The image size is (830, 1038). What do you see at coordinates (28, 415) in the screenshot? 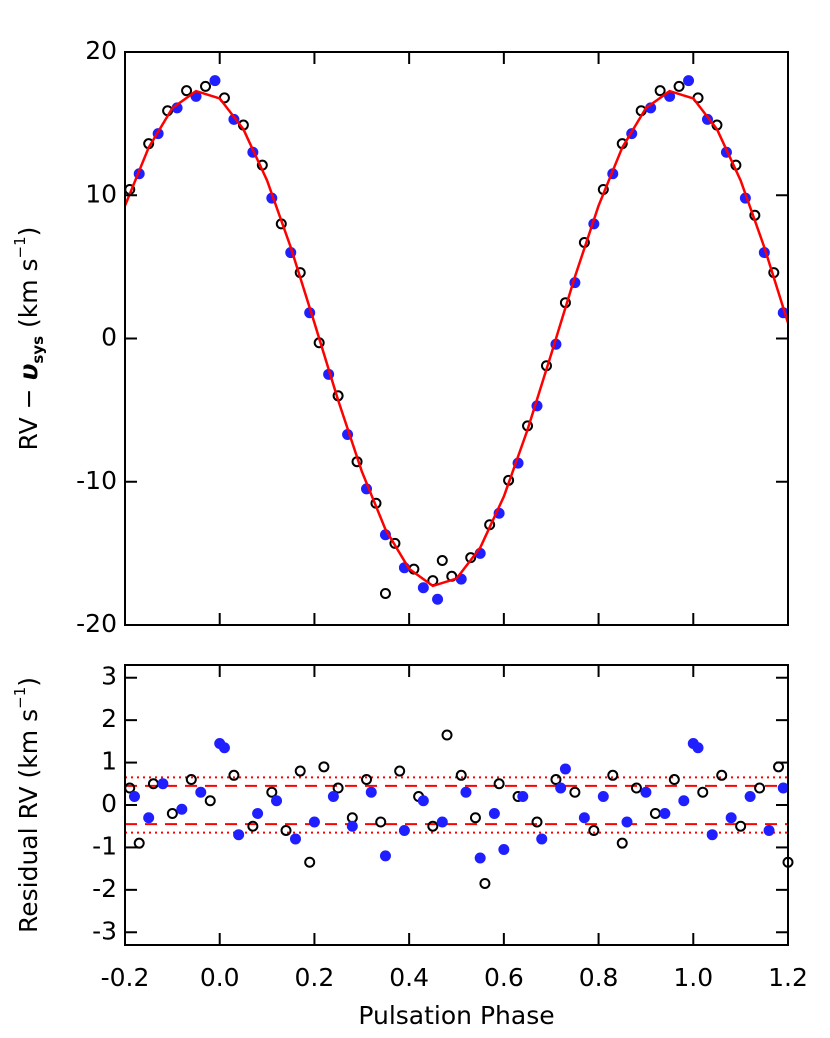
I see `label-part: RV −` at bounding box center [28, 415].